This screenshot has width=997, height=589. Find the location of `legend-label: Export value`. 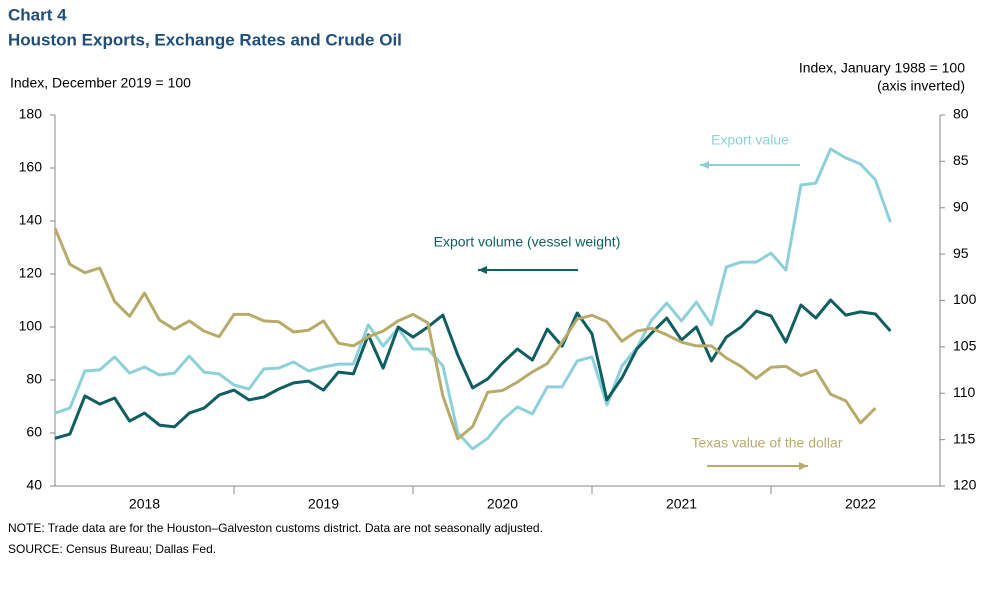

legend-label: Export value is located at coordinates (750, 140).